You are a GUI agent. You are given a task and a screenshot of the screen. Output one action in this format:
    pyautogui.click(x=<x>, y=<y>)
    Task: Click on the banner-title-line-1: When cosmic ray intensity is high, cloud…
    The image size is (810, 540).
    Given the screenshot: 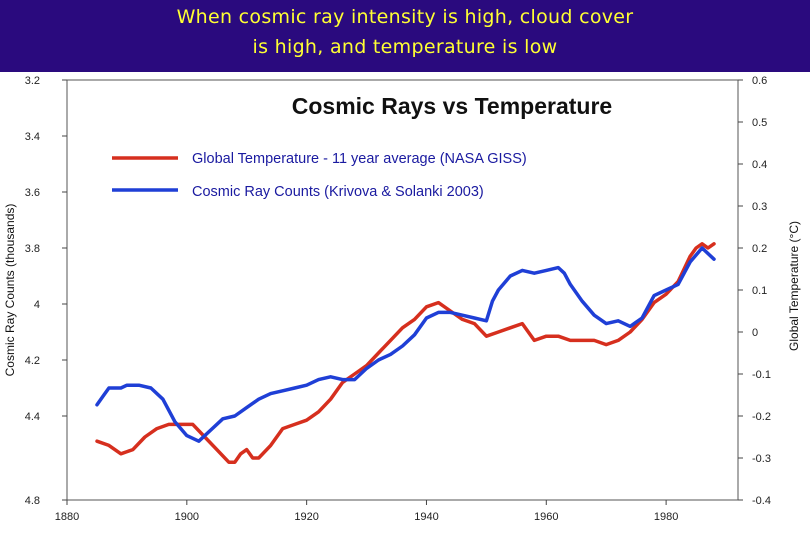 What is the action you would take?
    pyautogui.click(x=405, y=17)
    